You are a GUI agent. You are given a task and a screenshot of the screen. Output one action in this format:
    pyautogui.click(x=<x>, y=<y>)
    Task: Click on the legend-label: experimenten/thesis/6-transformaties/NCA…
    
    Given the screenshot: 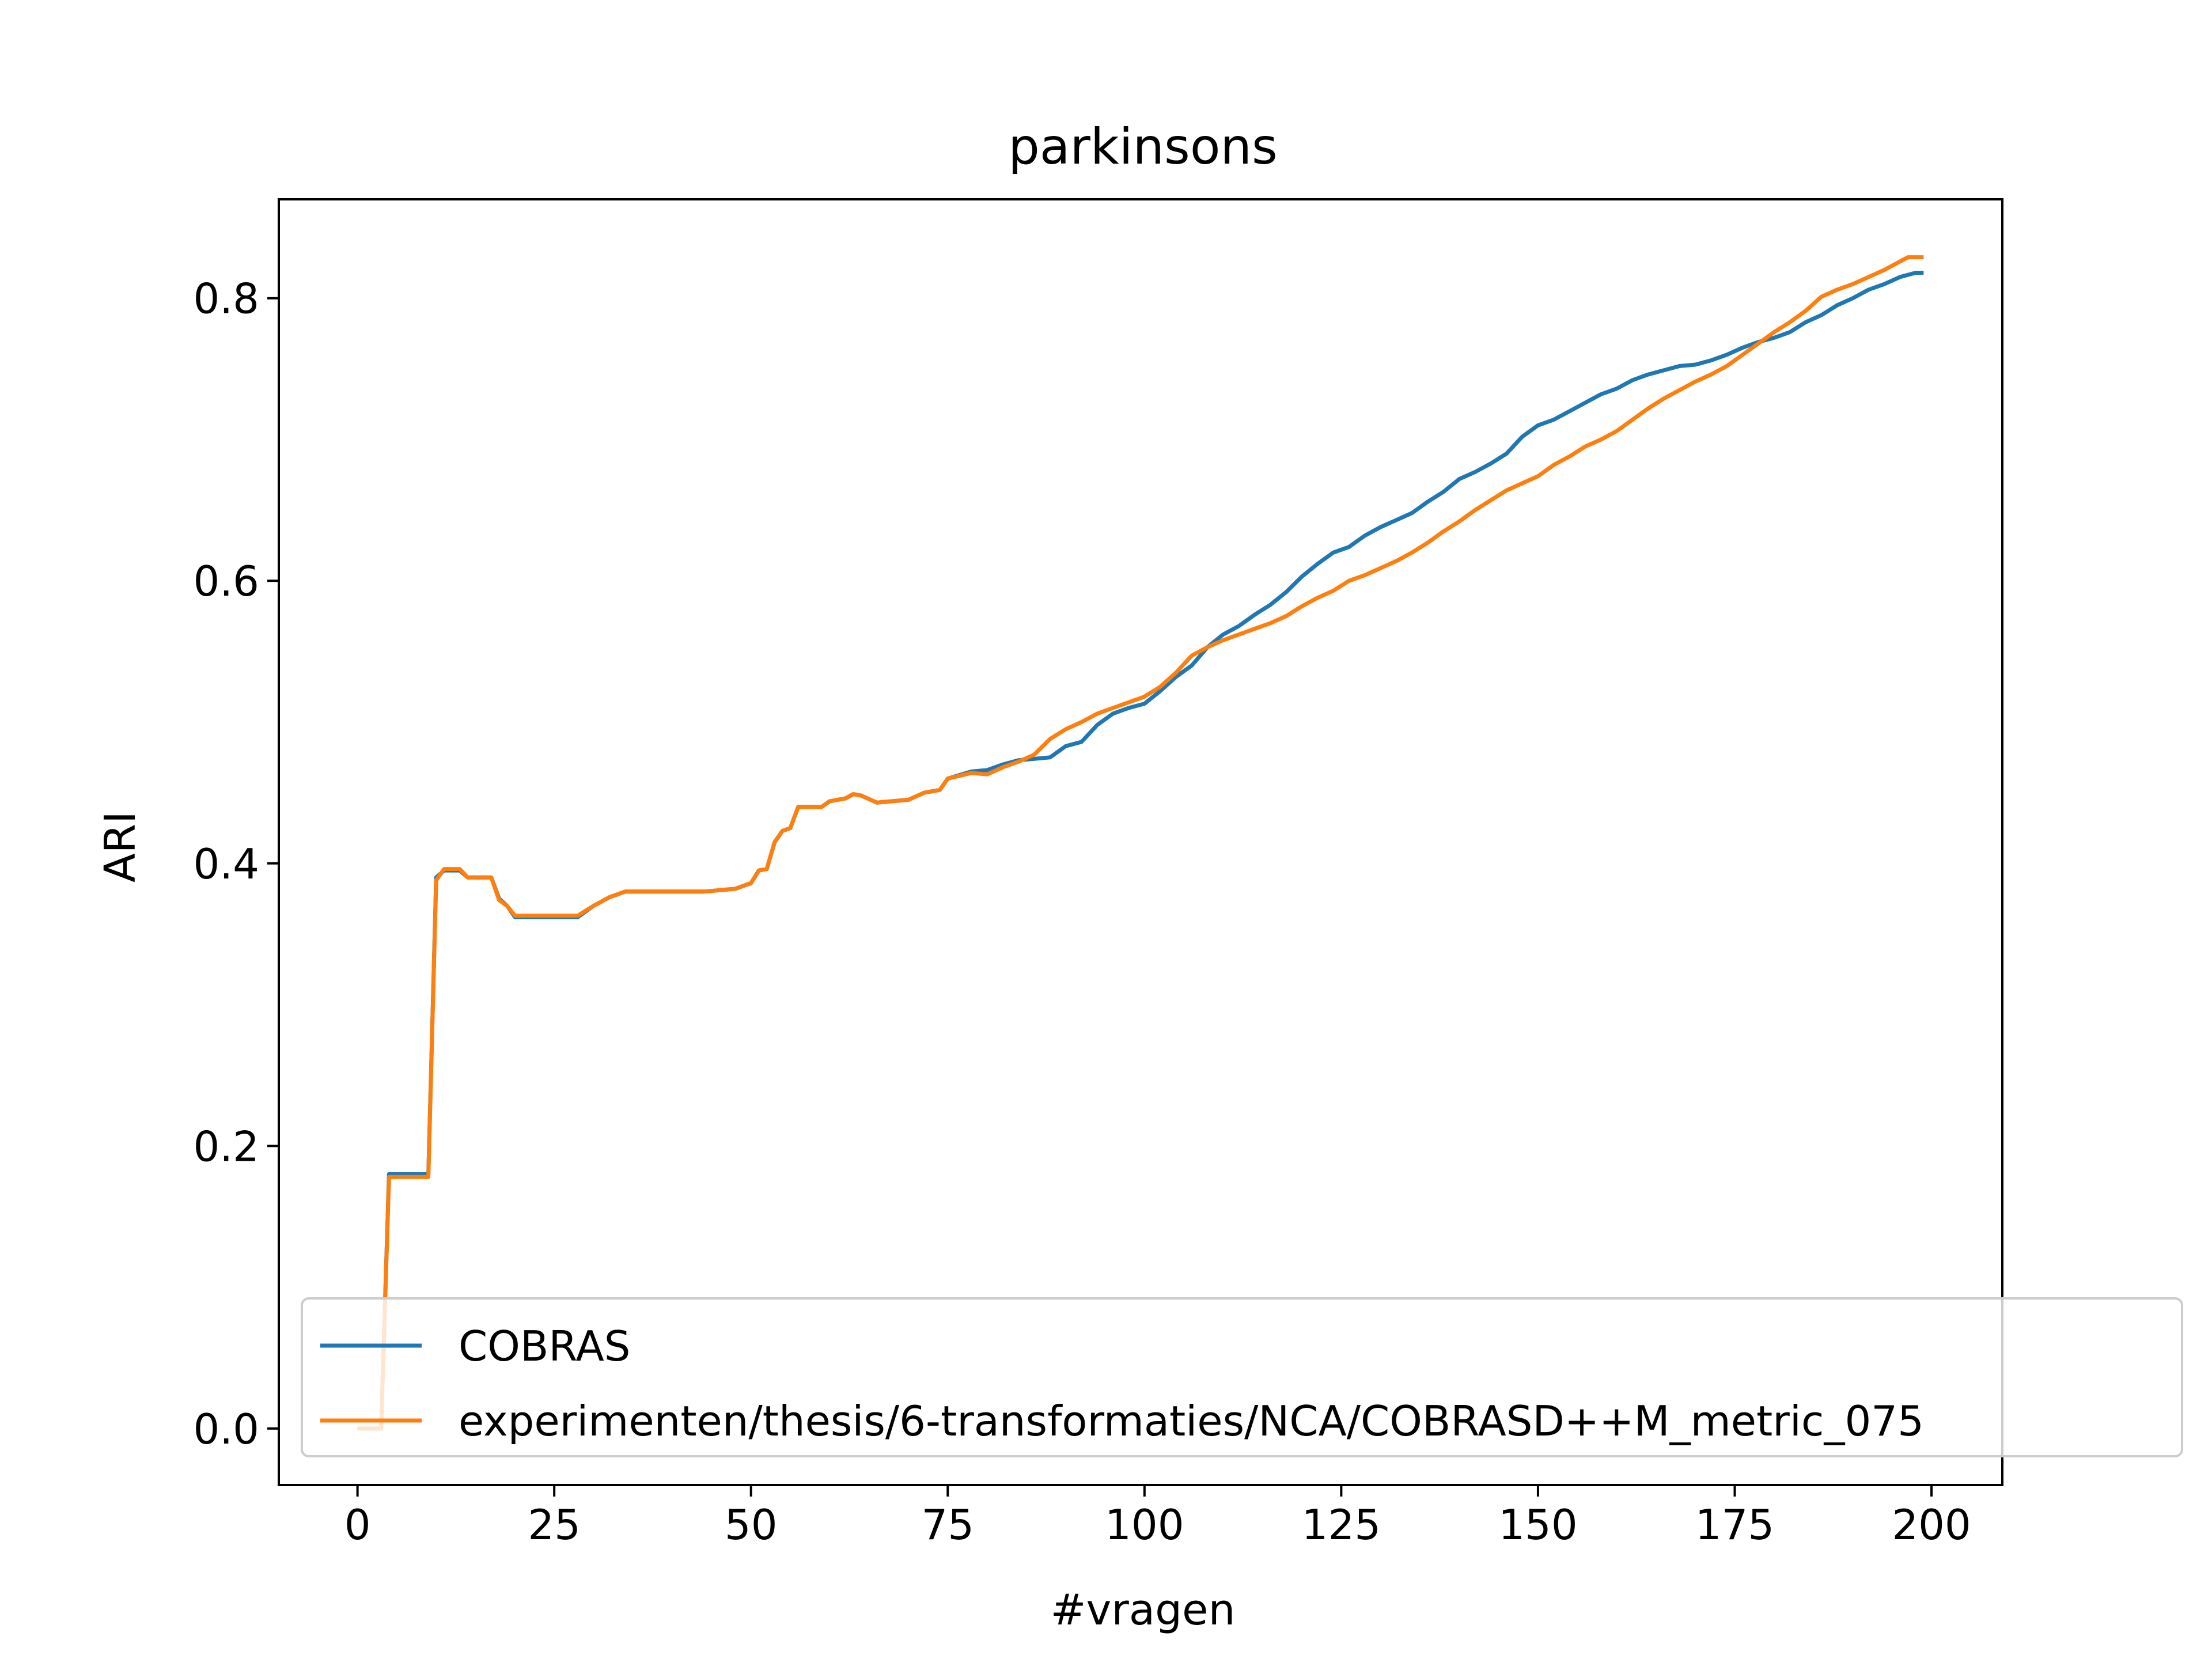 What is the action you would take?
    pyautogui.click(x=1191, y=1421)
    